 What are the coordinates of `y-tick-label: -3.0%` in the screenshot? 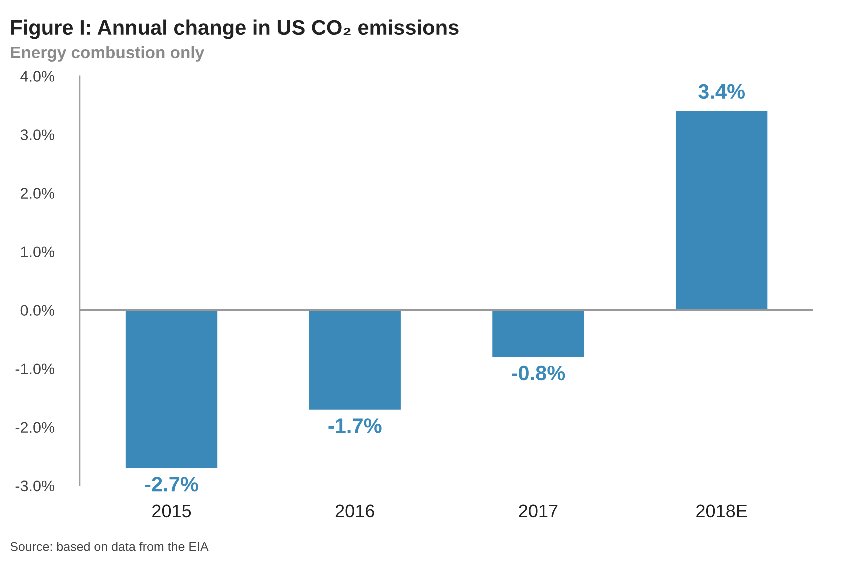 It's located at (35, 486).